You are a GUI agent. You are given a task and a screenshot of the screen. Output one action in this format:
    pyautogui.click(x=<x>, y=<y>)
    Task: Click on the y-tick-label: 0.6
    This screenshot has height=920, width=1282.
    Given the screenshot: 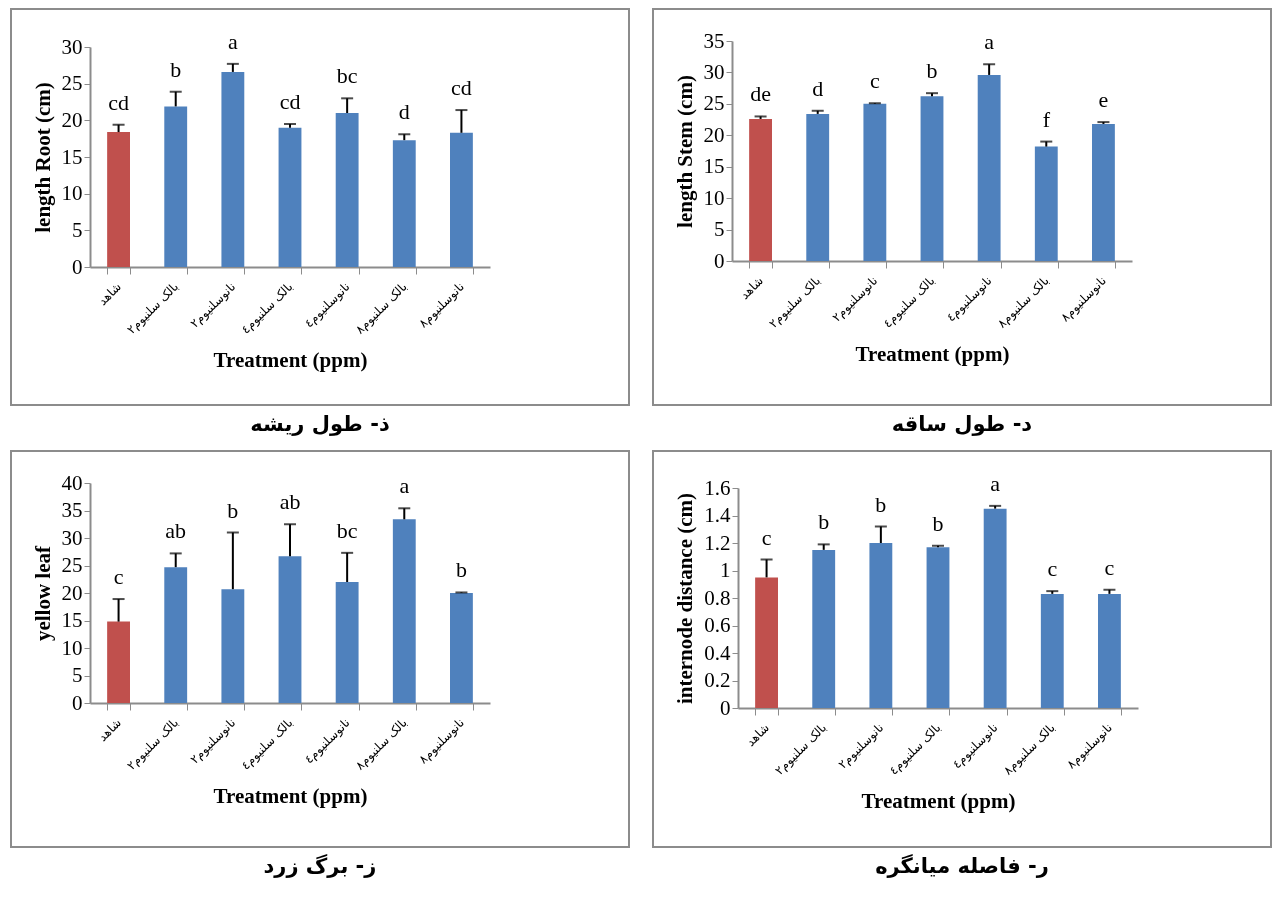 What is the action you would take?
    pyautogui.click(x=717, y=625)
    